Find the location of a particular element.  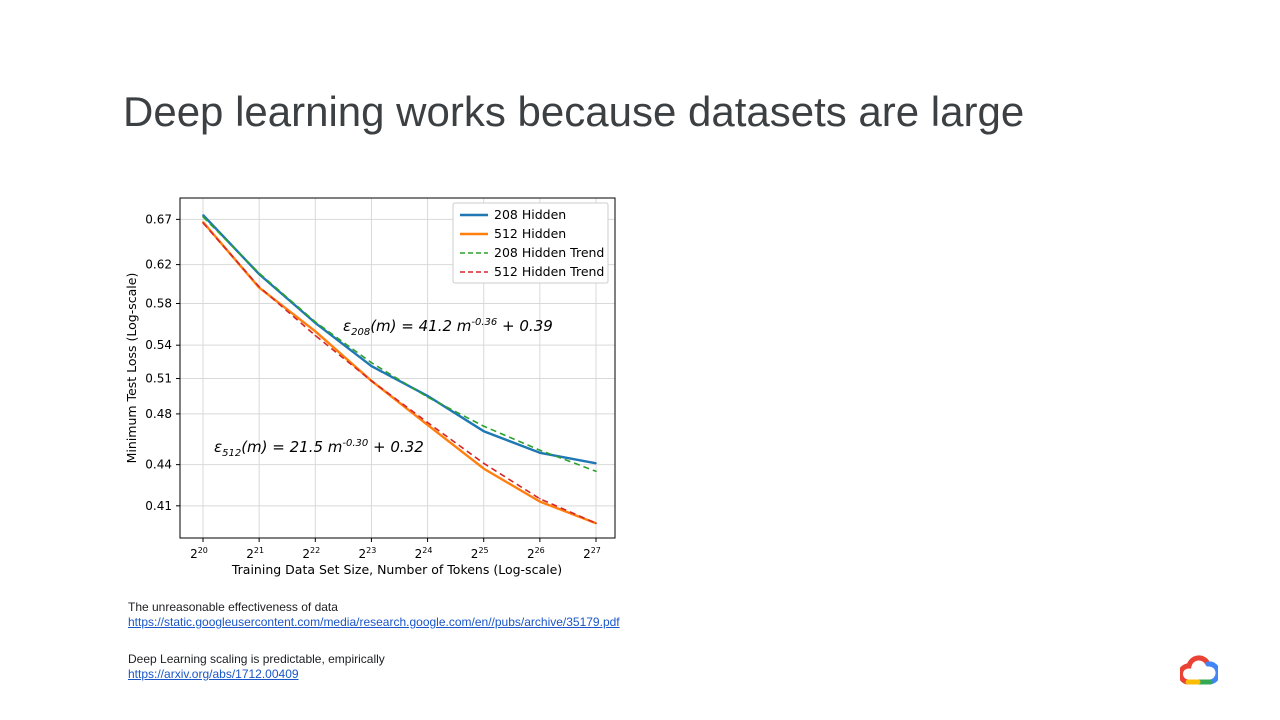

series-line-512-hidden is located at coordinates (399, 373).